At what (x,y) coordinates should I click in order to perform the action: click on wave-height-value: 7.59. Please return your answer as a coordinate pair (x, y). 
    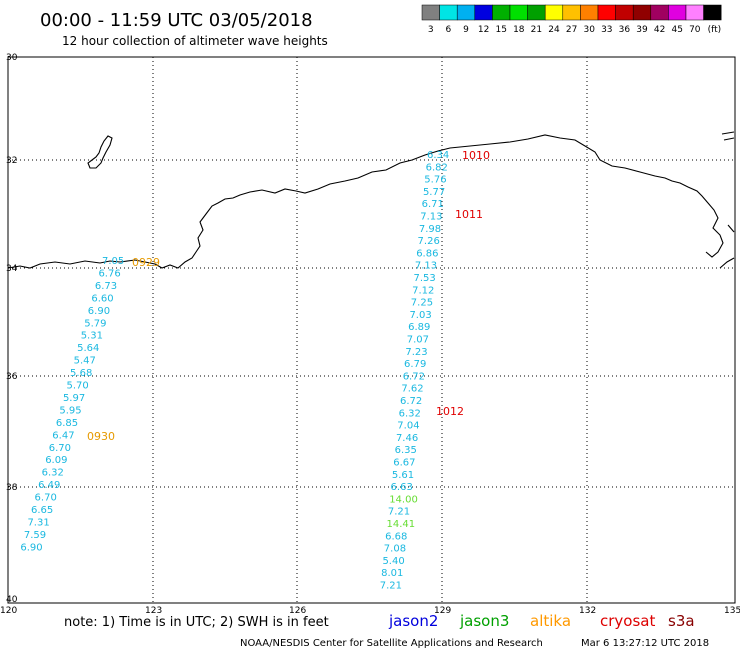
    Looking at the image, I should click on (35, 535).